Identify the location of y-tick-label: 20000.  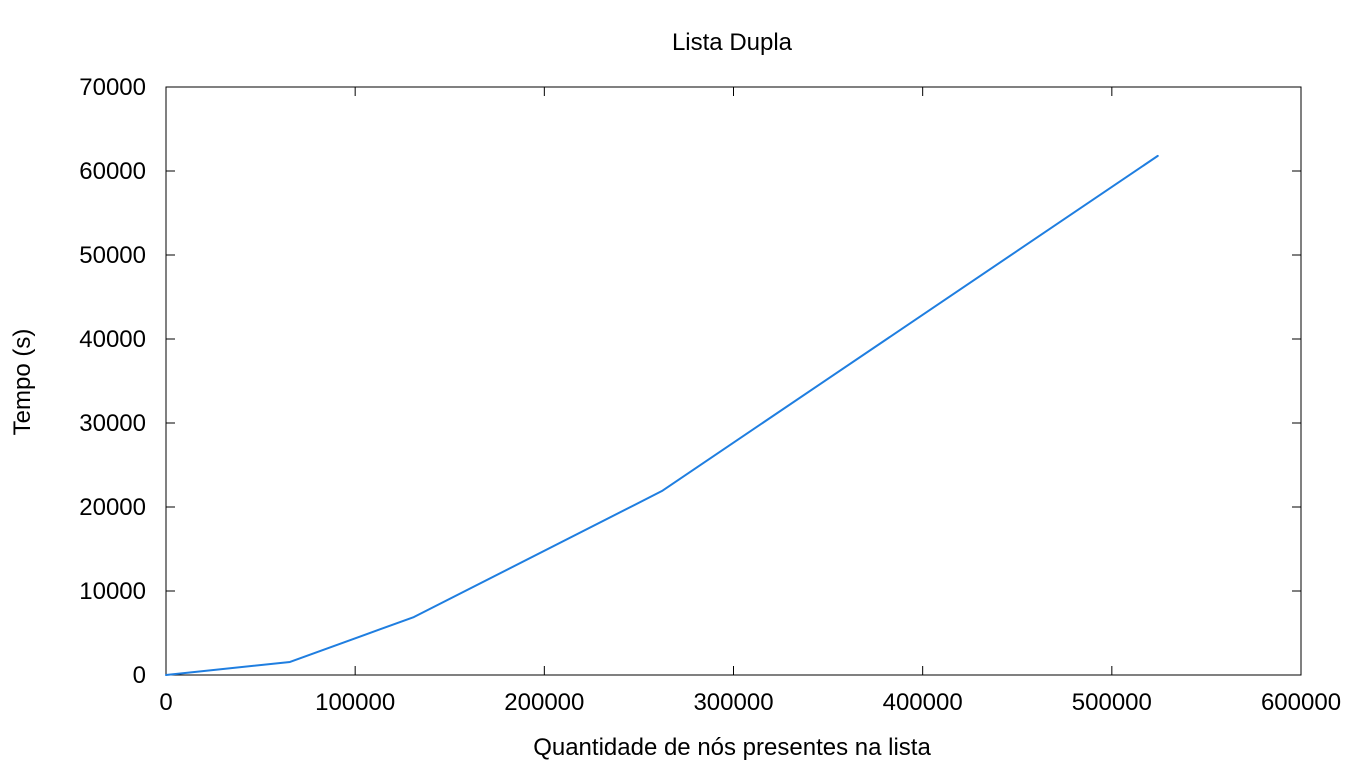
(112, 507).